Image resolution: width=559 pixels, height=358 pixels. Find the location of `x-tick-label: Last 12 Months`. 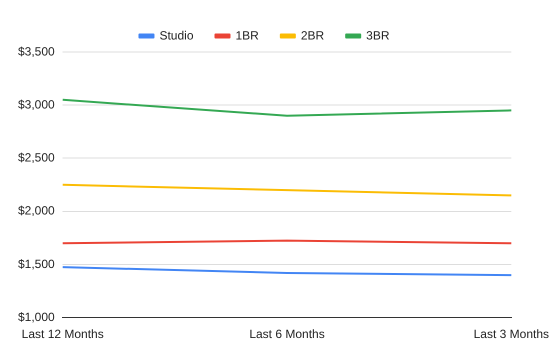

x-tick-label: Last 12 Months is located at coordinates (63, 334).